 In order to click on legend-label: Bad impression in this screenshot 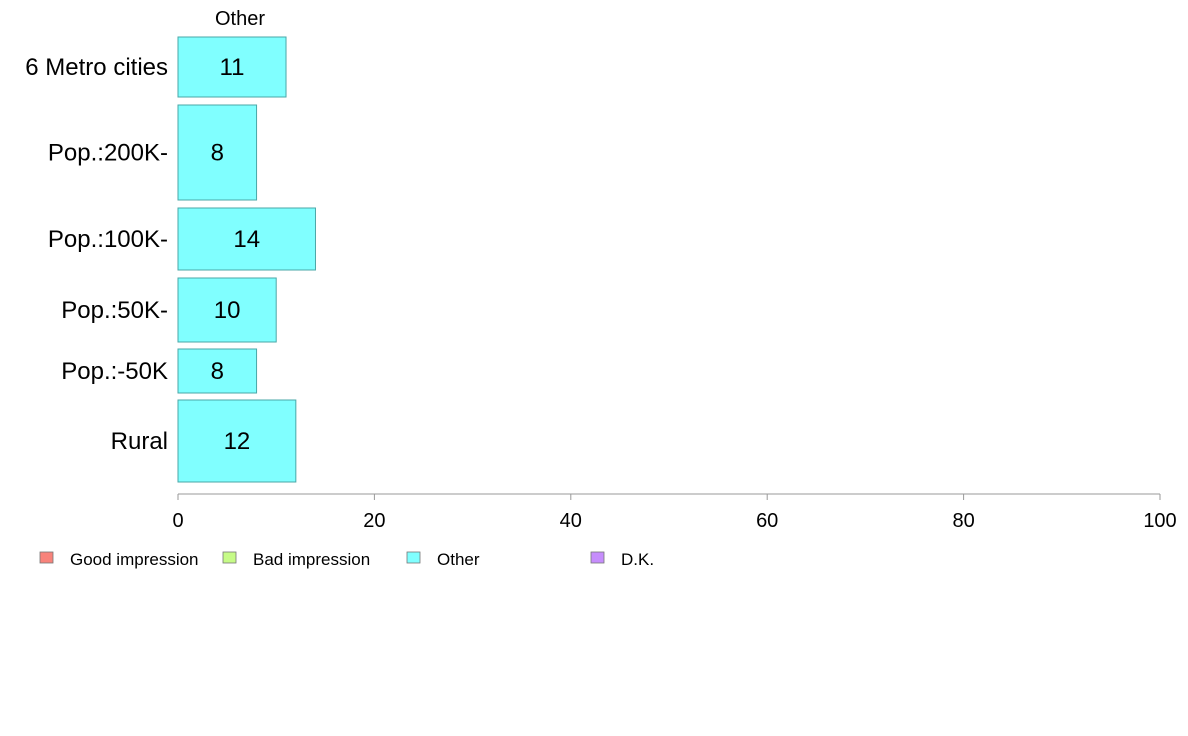, I will do `click(311, 559)`.